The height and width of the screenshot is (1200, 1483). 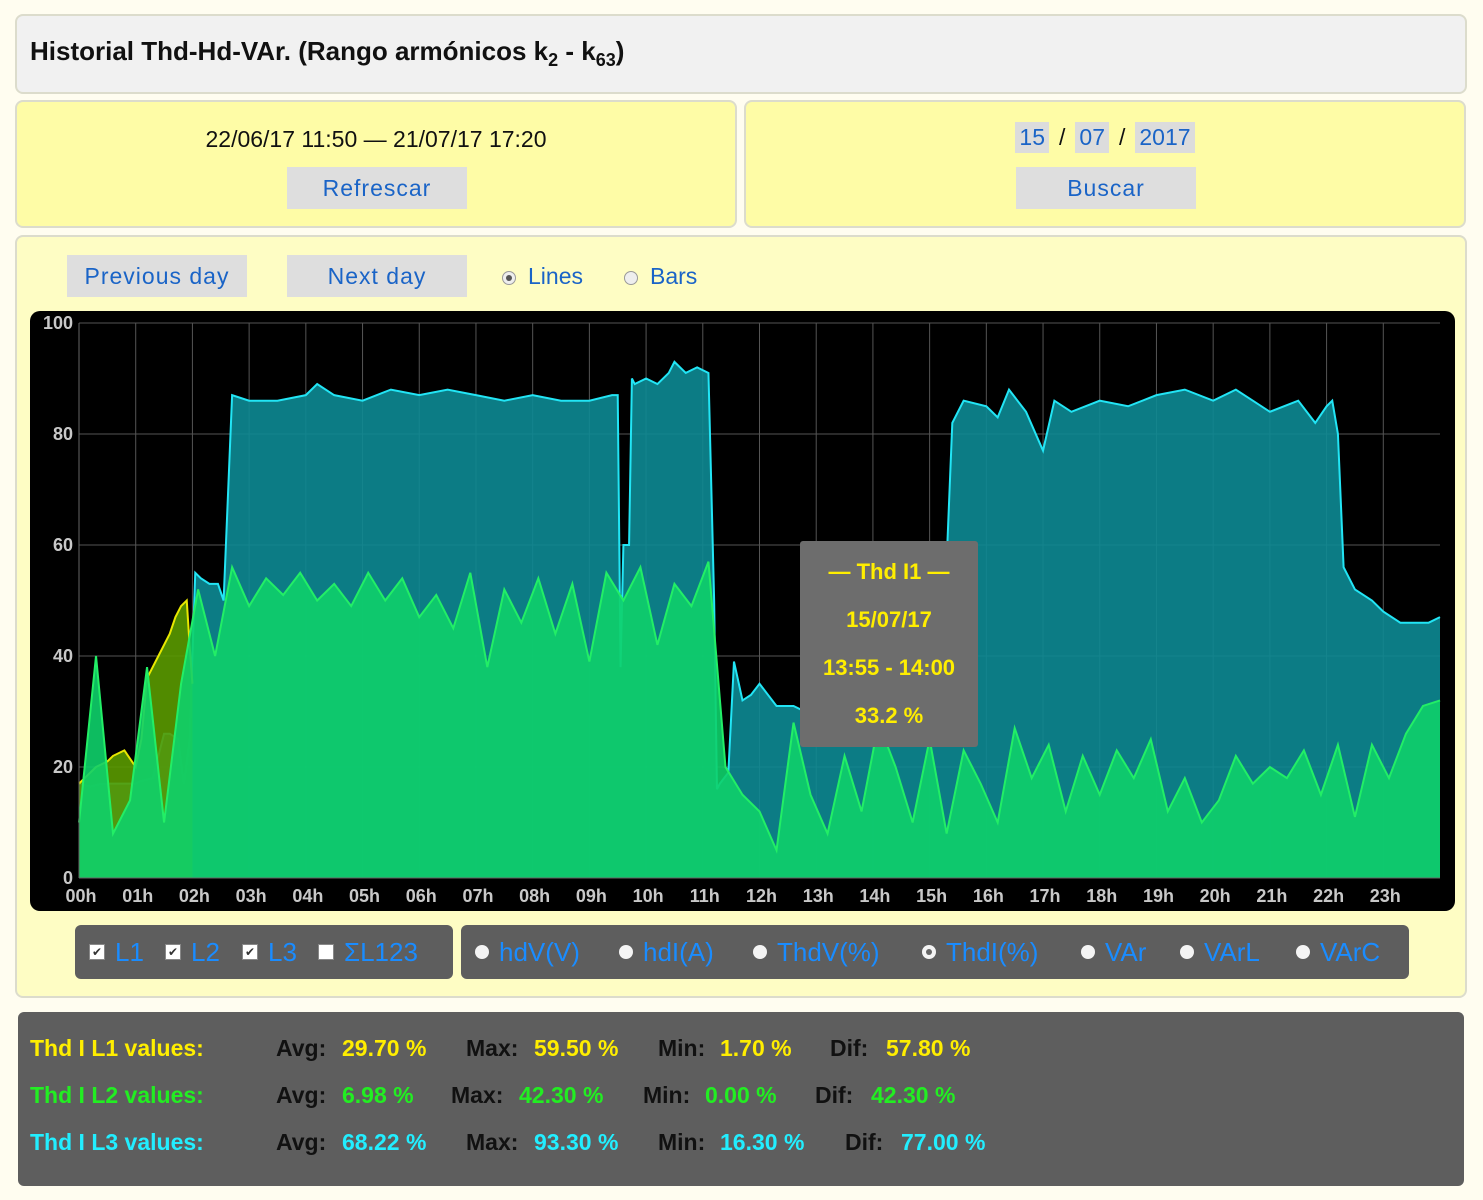 I want to click on x-tick-label: 12h, so click(x=761, y=896).